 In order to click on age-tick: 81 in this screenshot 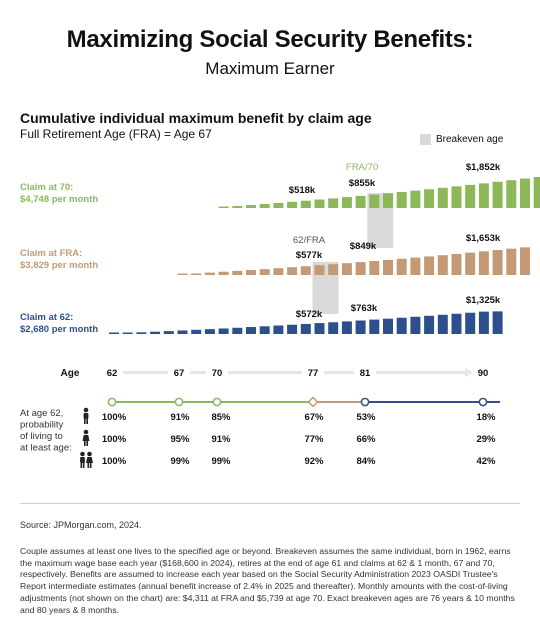, I will do `click(365, 373)`.